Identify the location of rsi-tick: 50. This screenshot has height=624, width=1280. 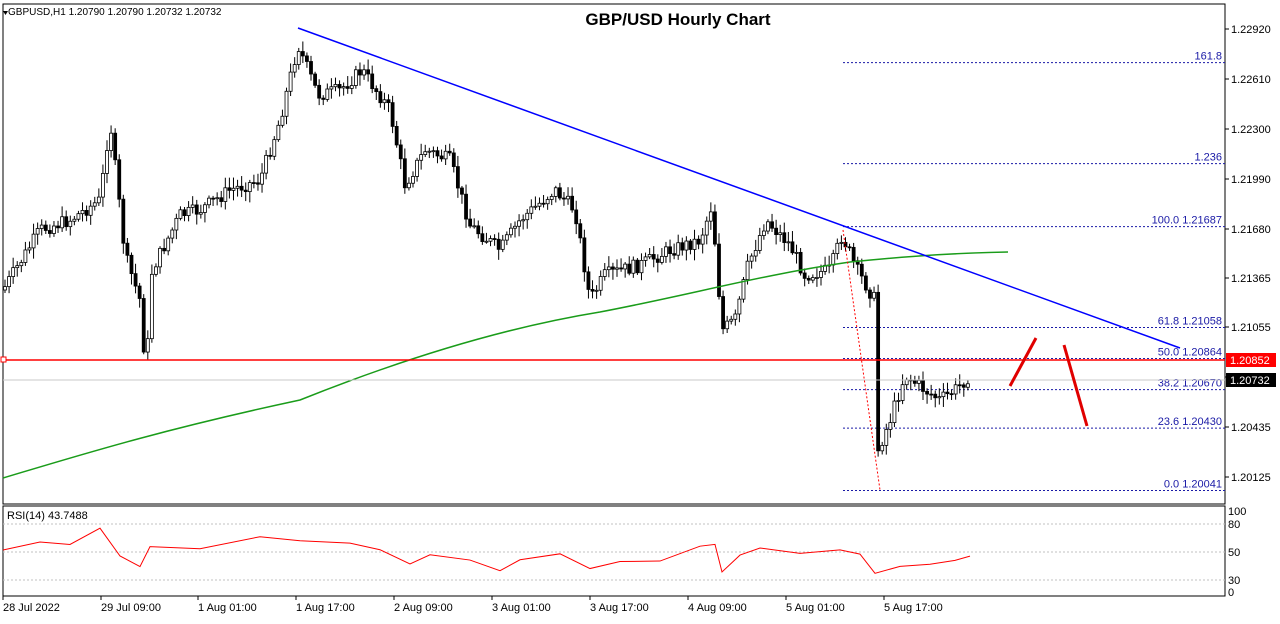
(1234, 553).